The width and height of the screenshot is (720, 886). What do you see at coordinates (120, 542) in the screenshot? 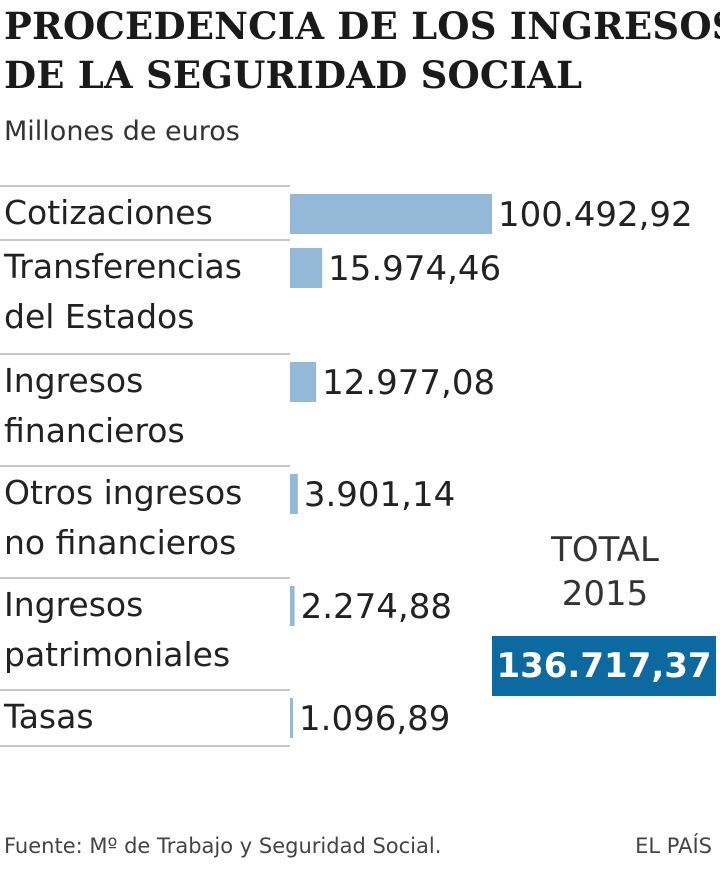
I see `category-label: no financieros` at bounding box center [120, 542].